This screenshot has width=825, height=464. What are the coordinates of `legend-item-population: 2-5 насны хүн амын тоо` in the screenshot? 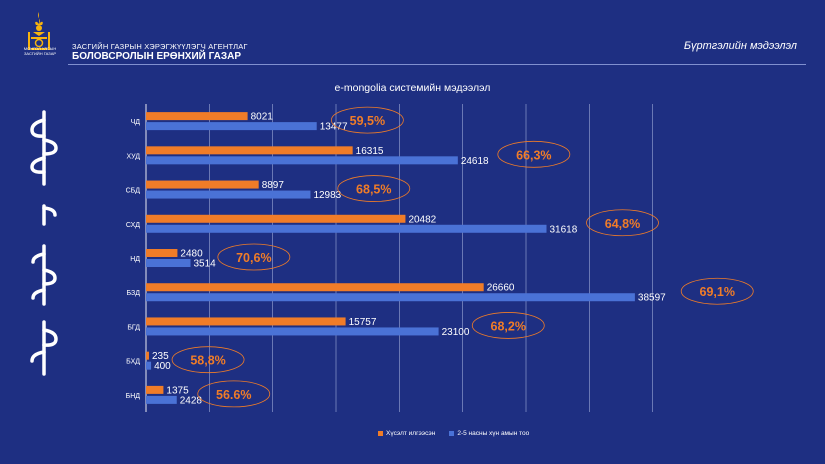 It's located at (489, 433).